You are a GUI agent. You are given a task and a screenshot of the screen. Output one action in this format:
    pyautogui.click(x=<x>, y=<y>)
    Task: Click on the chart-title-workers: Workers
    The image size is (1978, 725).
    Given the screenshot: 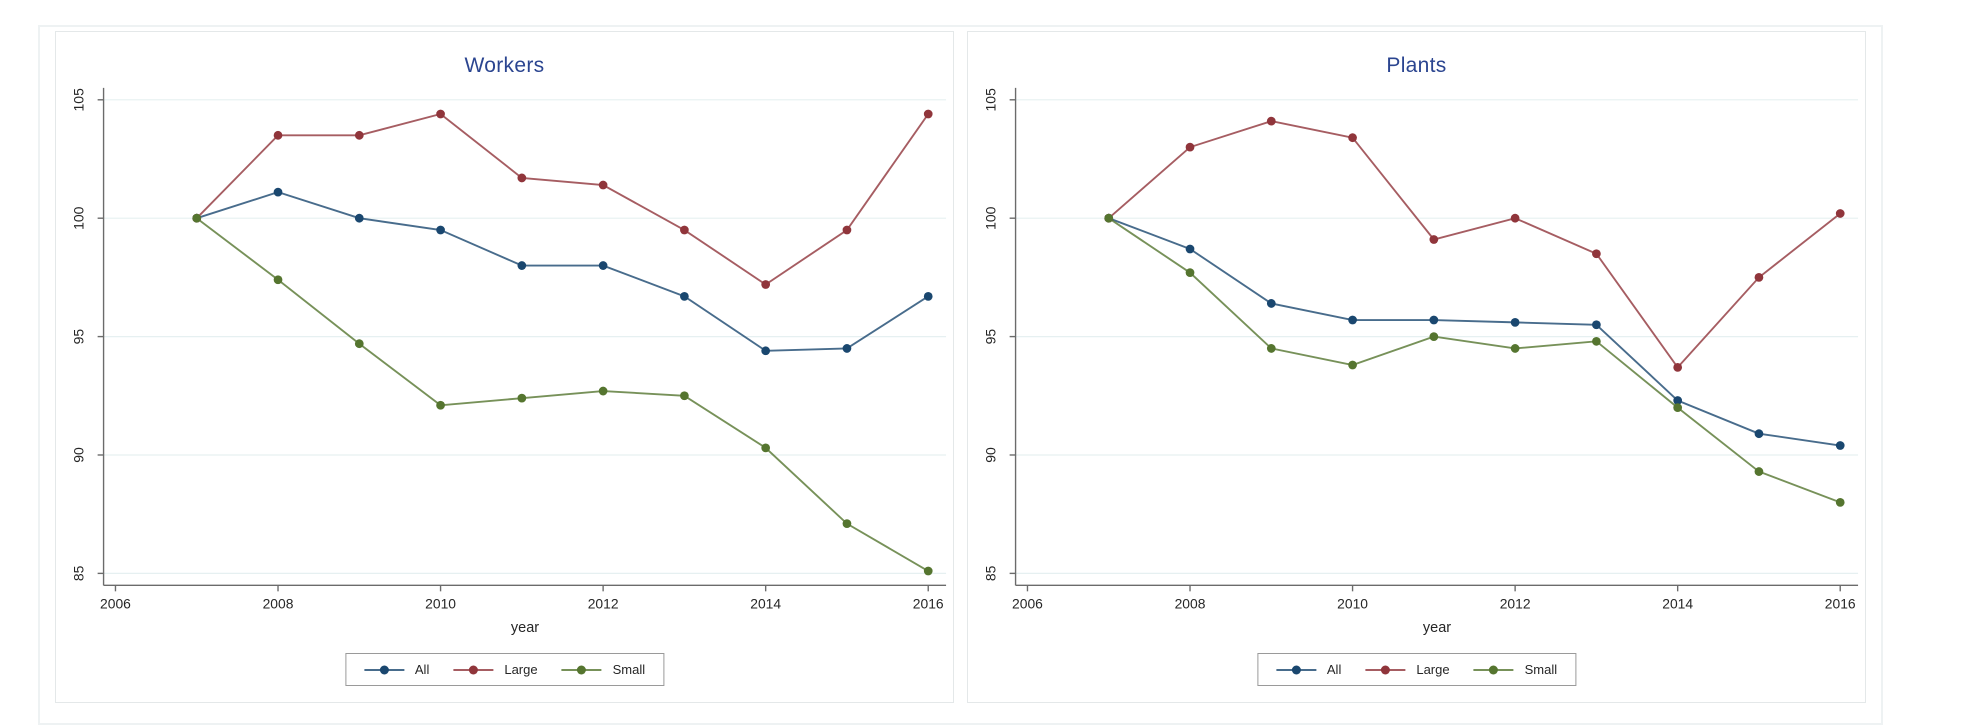 What is the action you would take?
    pyautogui.click(x=504, y=65)
    